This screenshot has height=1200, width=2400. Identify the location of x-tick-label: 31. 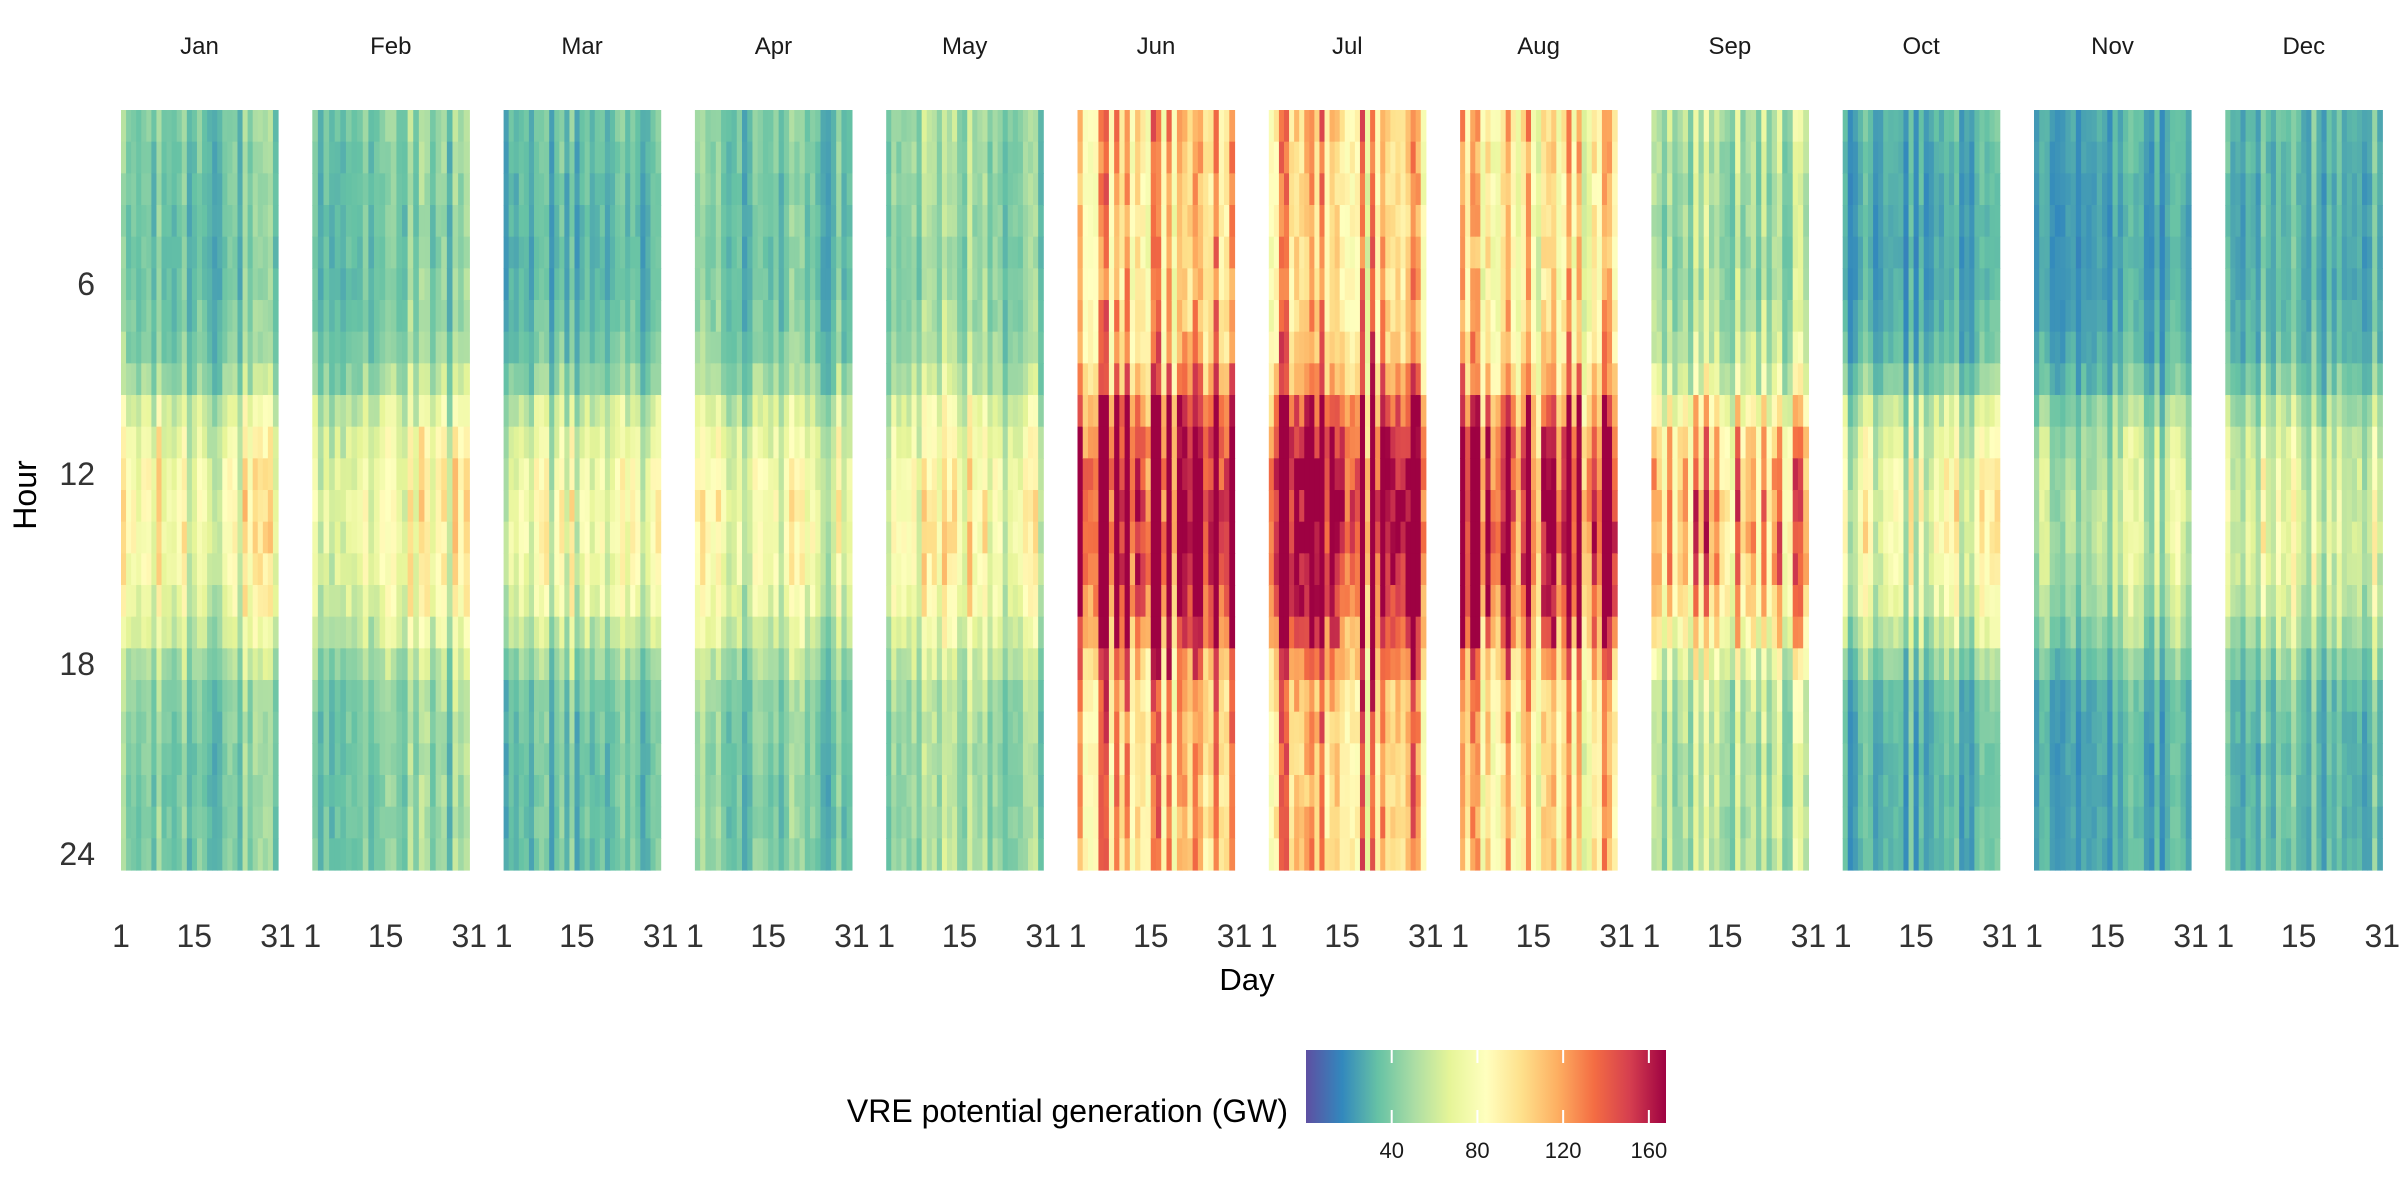
(661, 936).